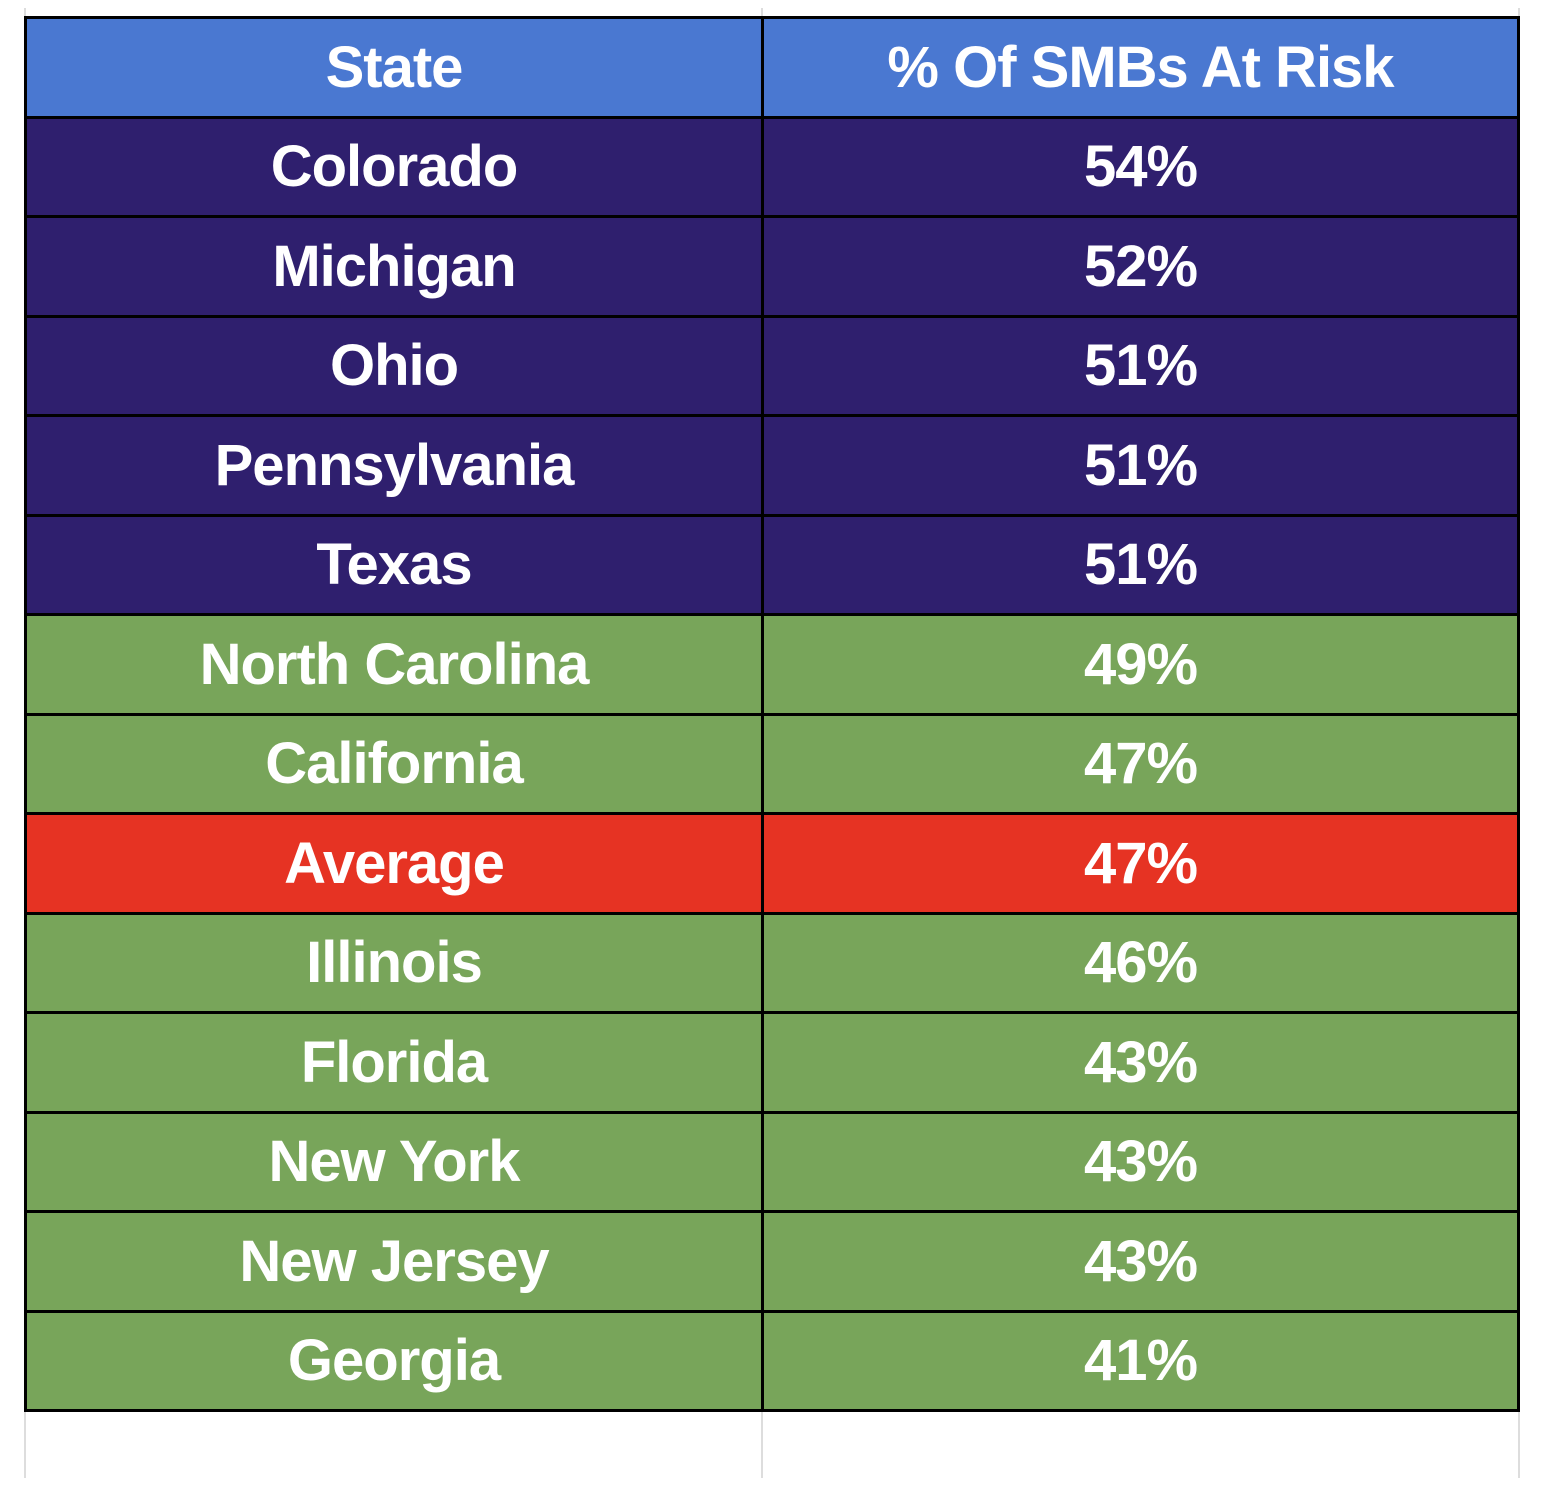 The height and width of the screenshot is (1486, 1554). I want to click on table-row: Colorado 54%, so click(772, 166).